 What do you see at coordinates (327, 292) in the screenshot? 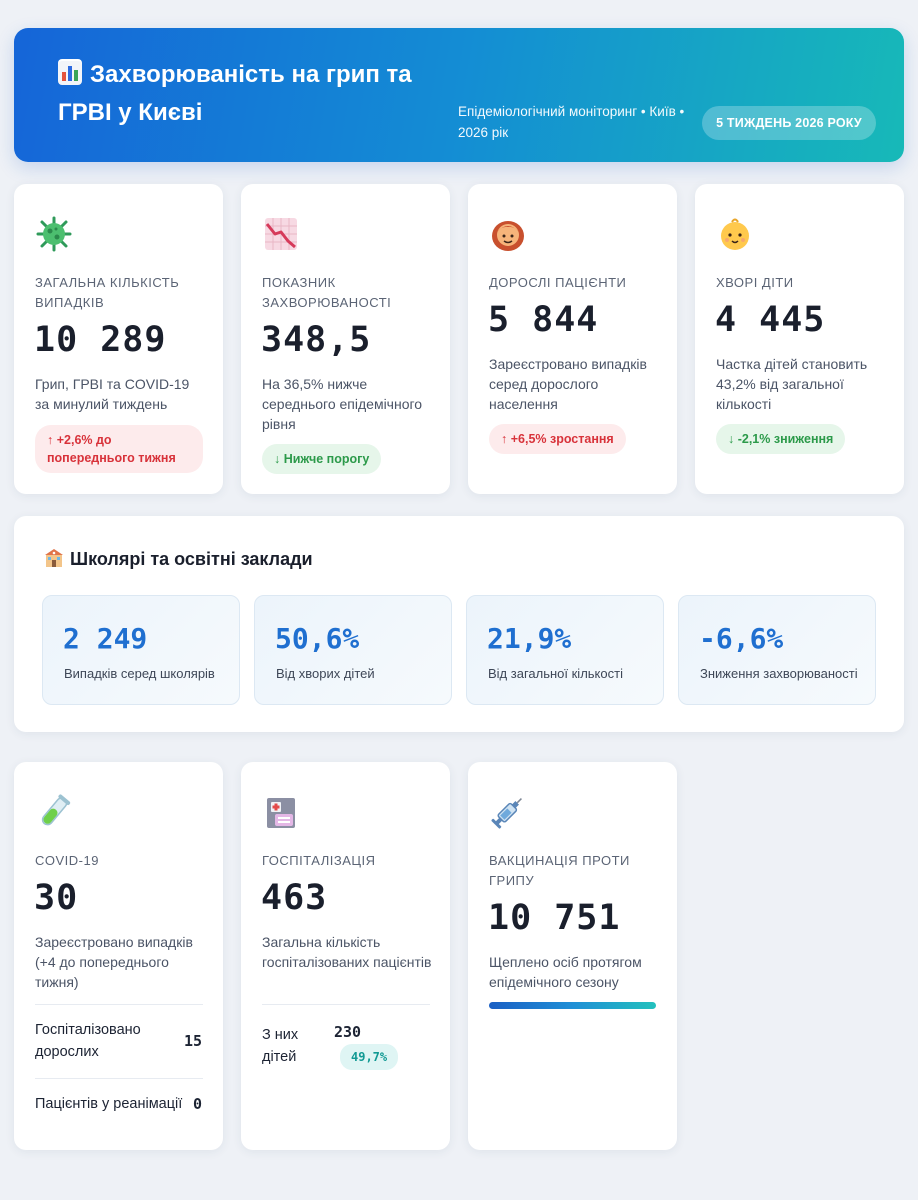
I see `card-label: Показник захворюваності` at bounding box center [327, 292].